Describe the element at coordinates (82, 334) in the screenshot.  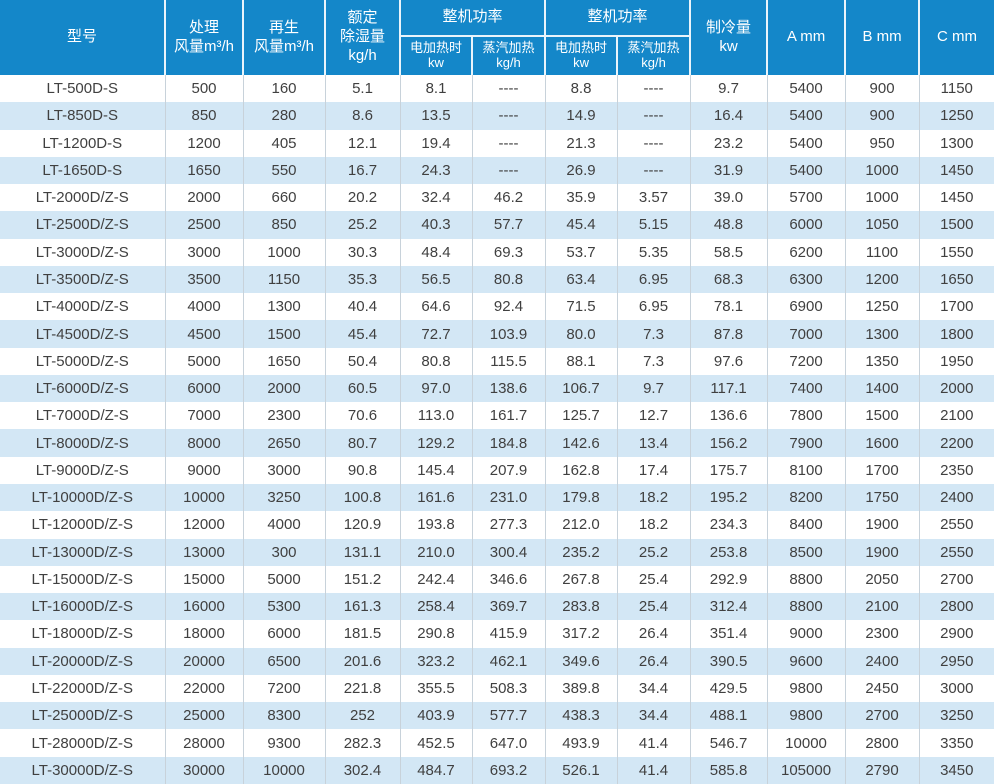
I see `model-cell: LT-4500D/Z-S` at that location.